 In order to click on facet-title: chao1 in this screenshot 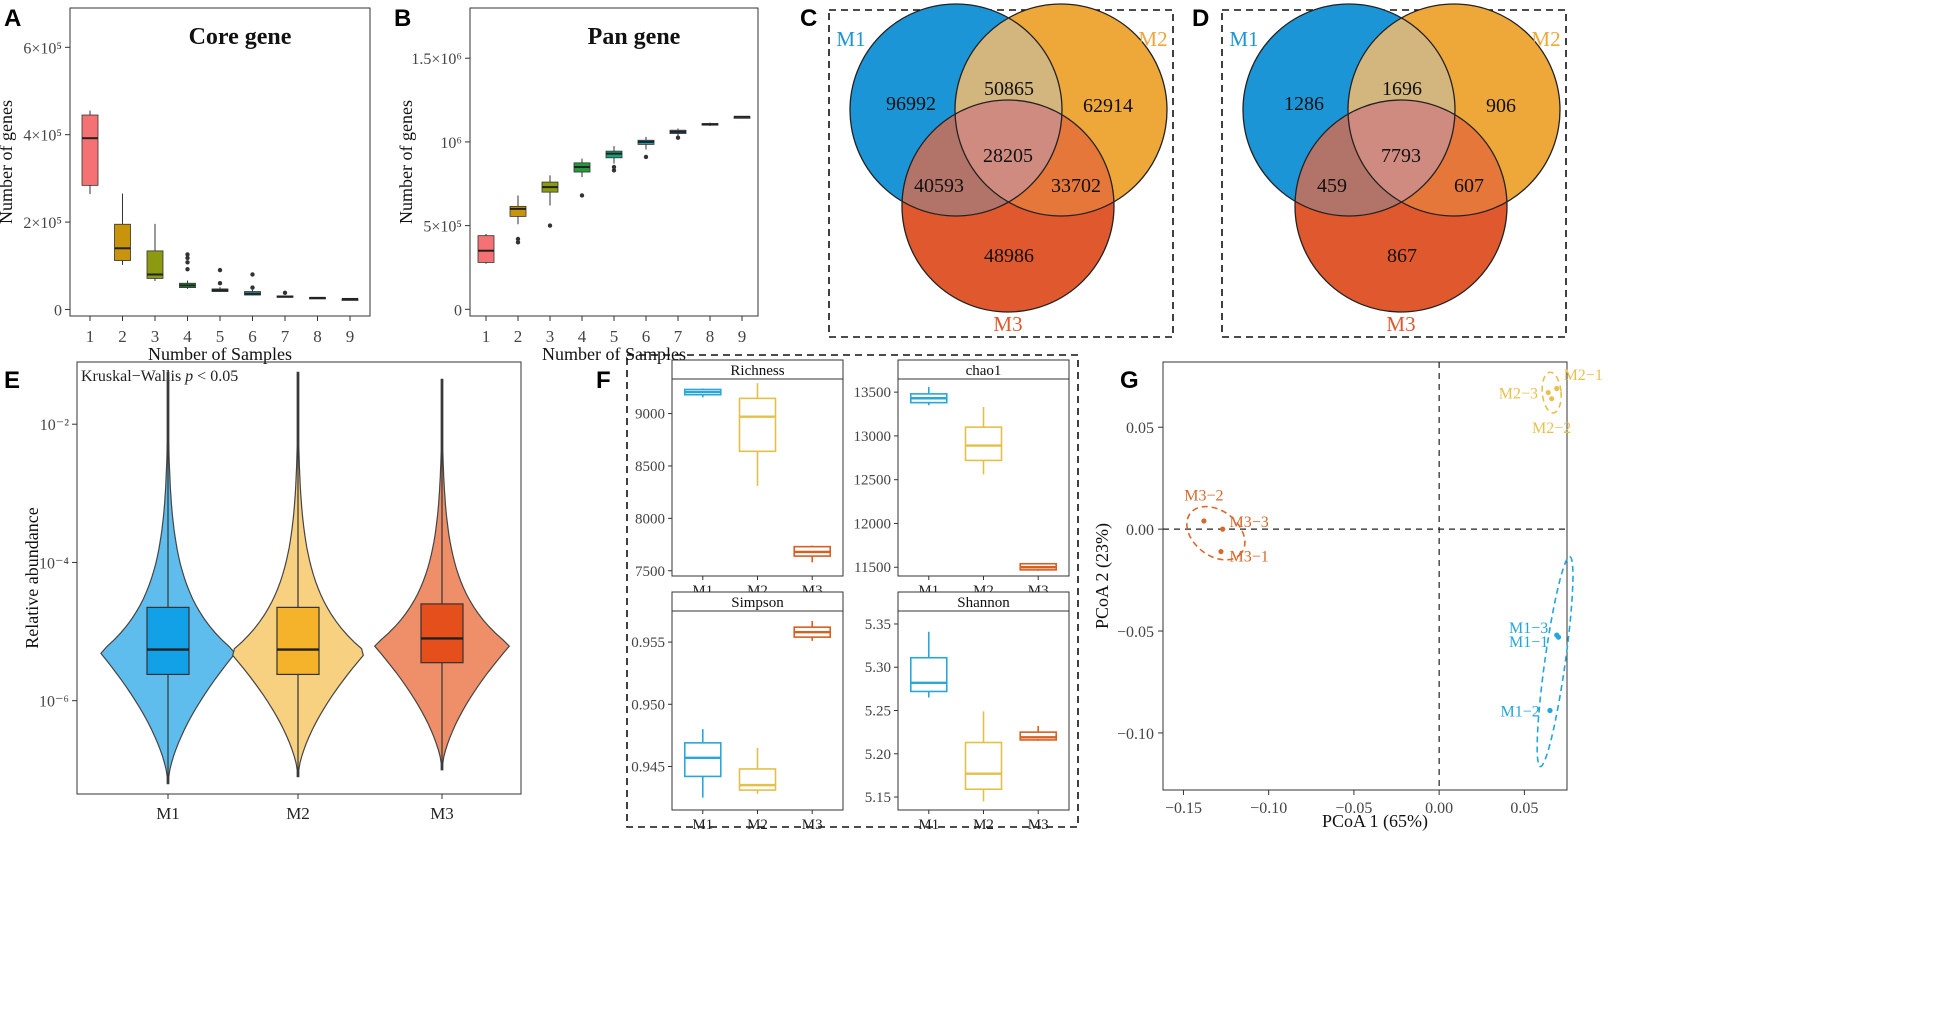, I will do `click(984, 371)`.